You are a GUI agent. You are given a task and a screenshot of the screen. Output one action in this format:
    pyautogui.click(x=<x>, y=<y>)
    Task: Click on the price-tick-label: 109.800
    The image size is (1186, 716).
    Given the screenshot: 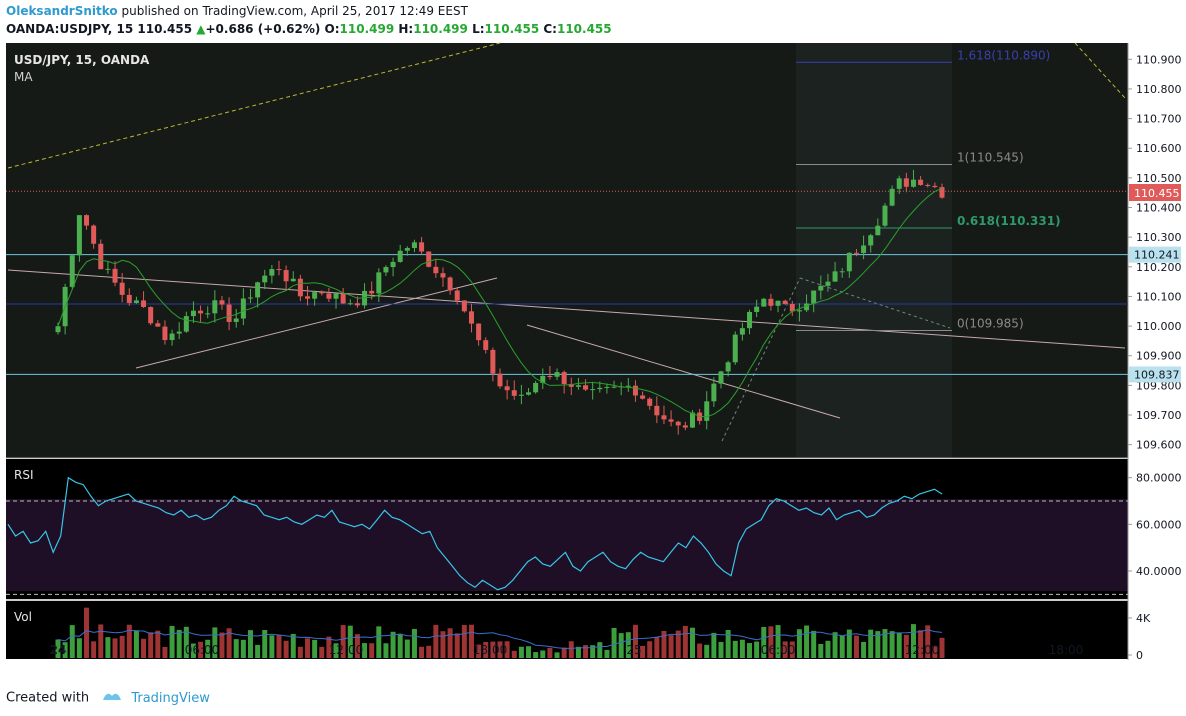 What is the action you would take?
    pyautogui.click(x=1159, y=385)
    